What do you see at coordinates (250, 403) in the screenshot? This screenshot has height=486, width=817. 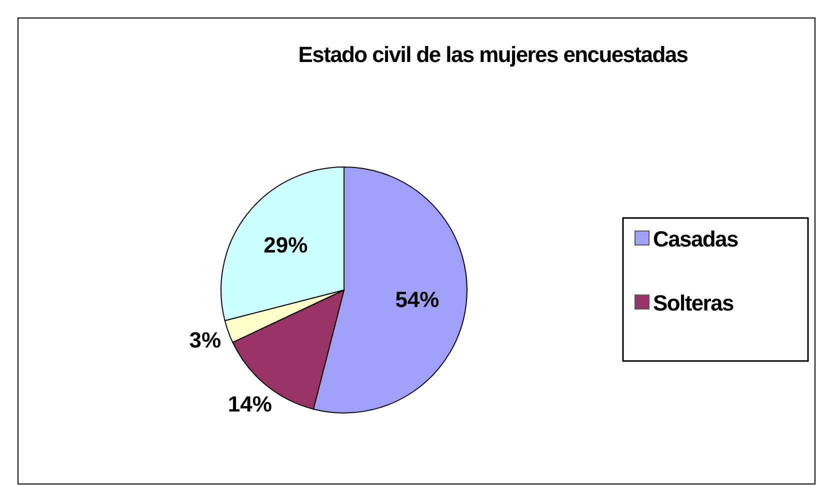 I see `data-label: 14%` at bounding box center [250, 403].